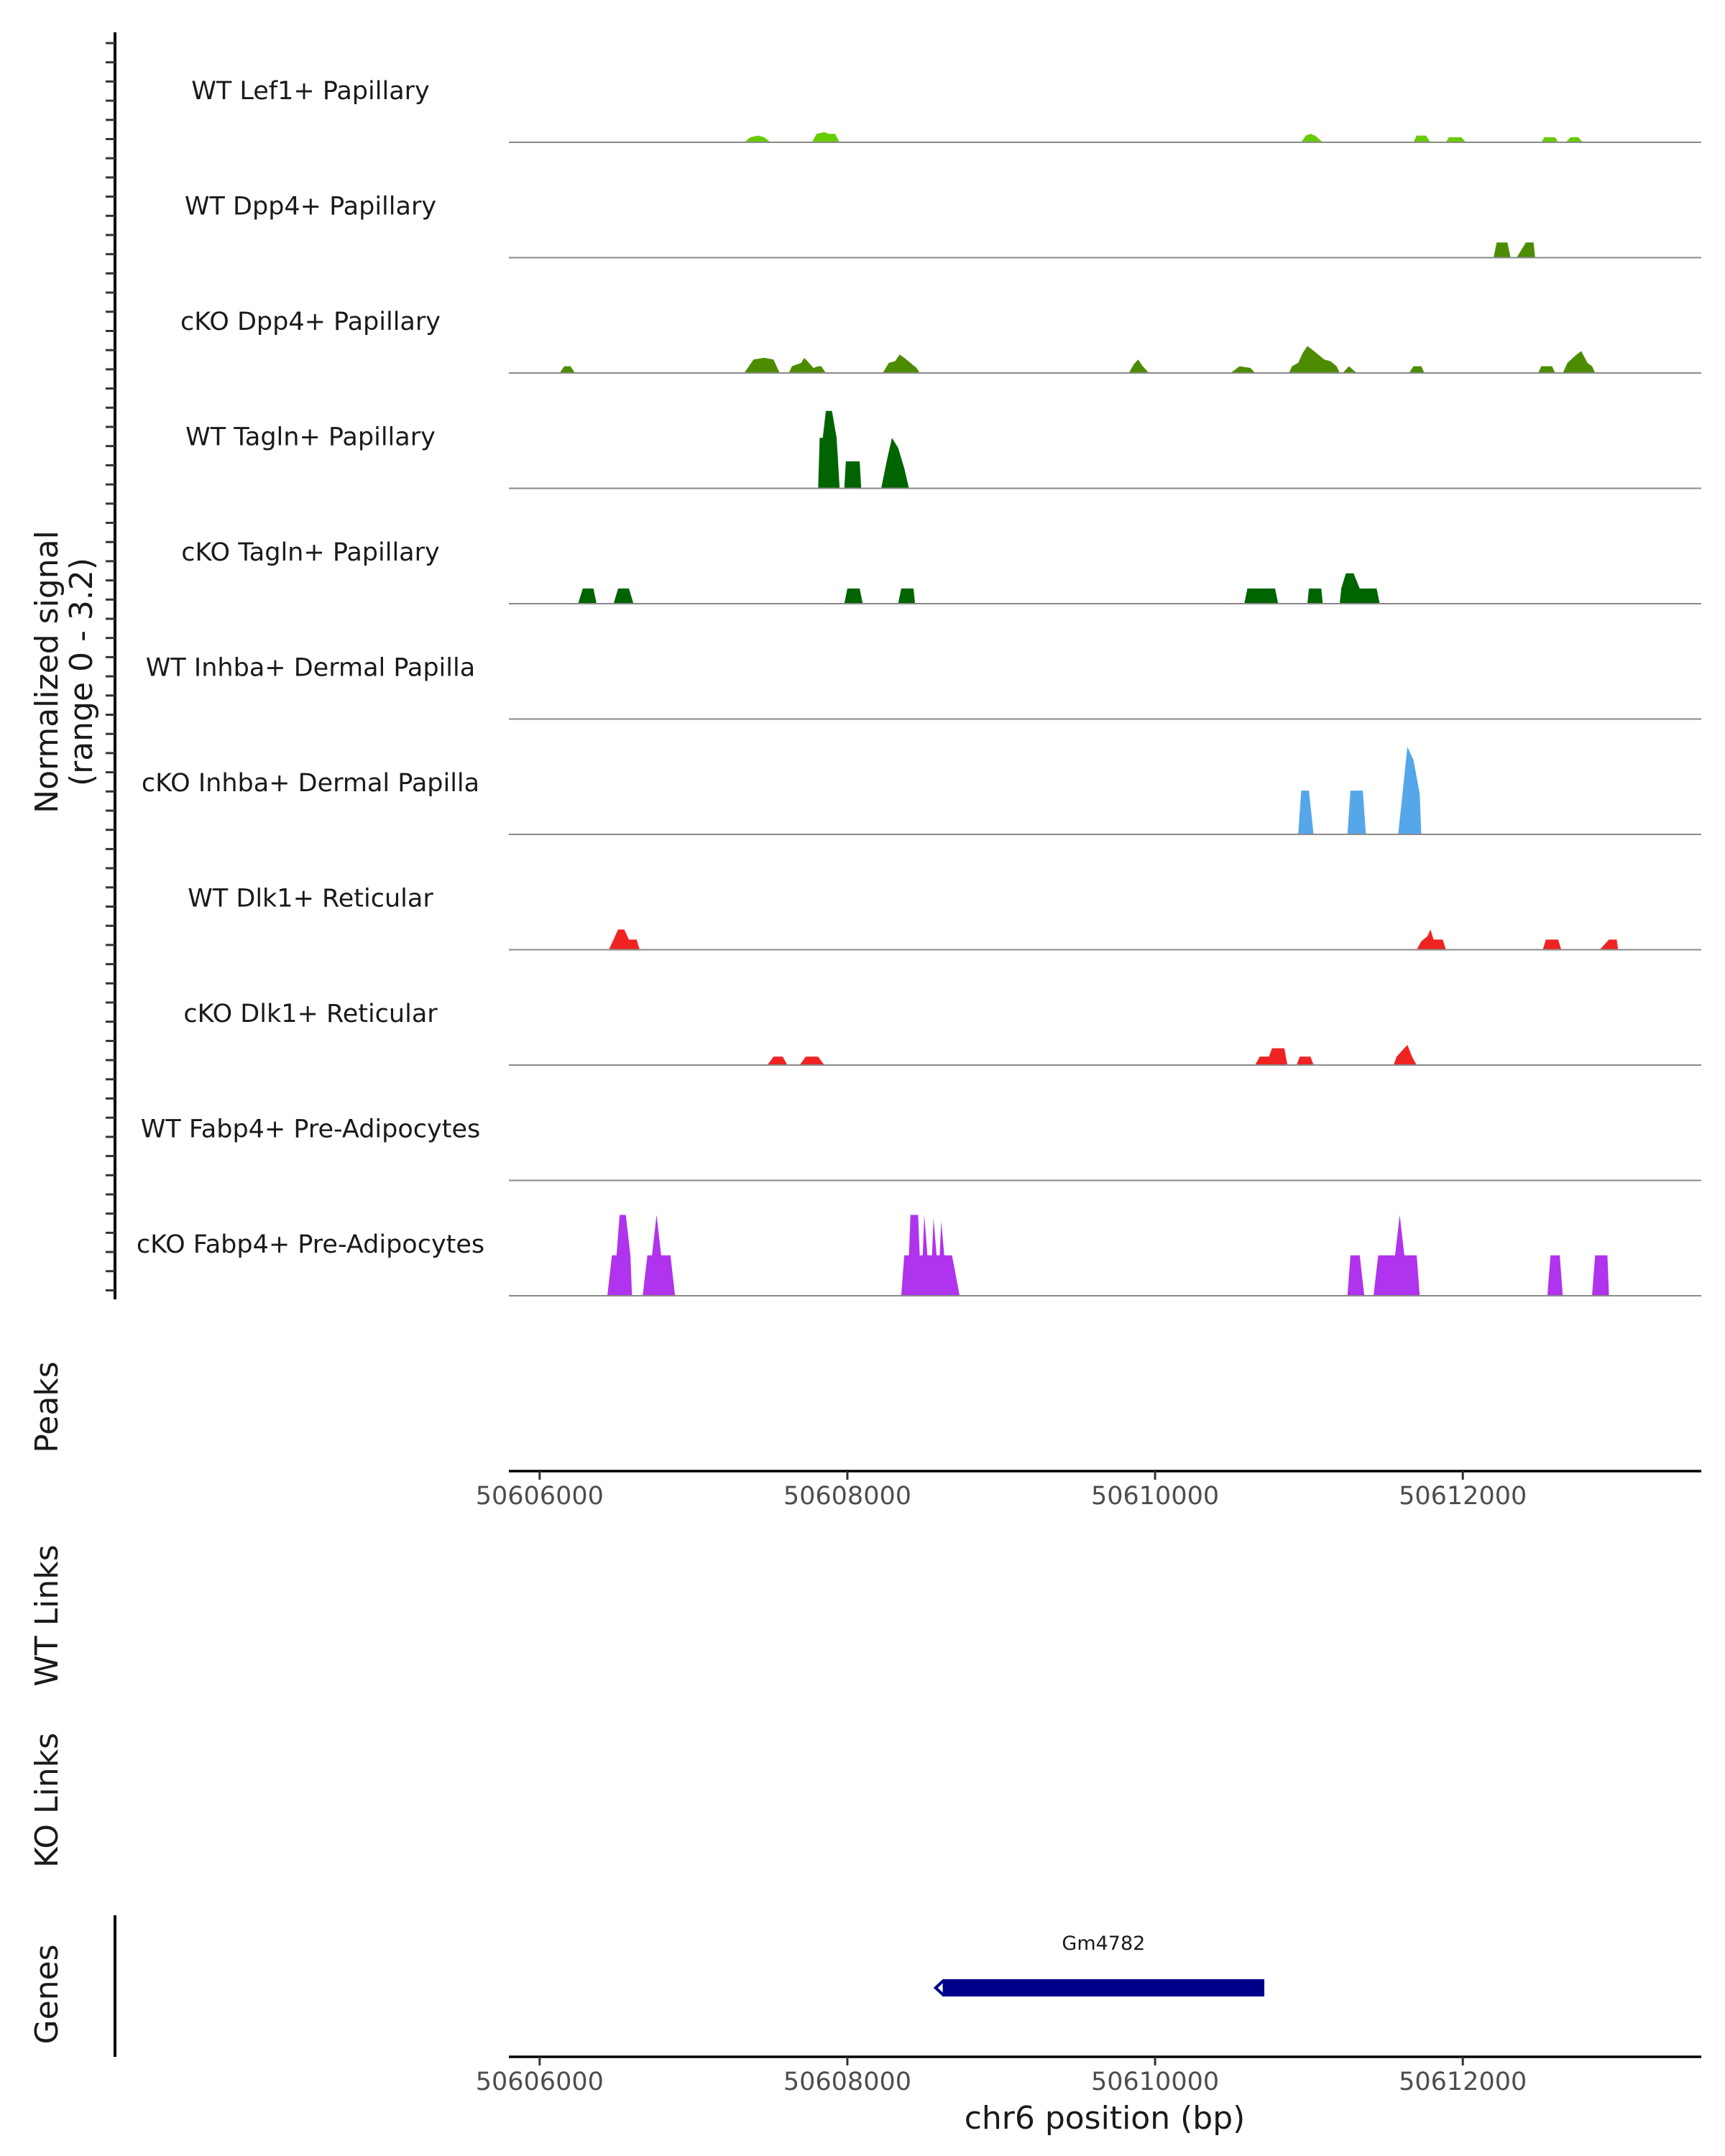 The height and width of the screenshot is (2156, 1725). What do you see at coordinates (310, 668) in the screenshot?
I see `track-label: WT Inhba+ Dermal Papilla` at bounding box center [310, 668].